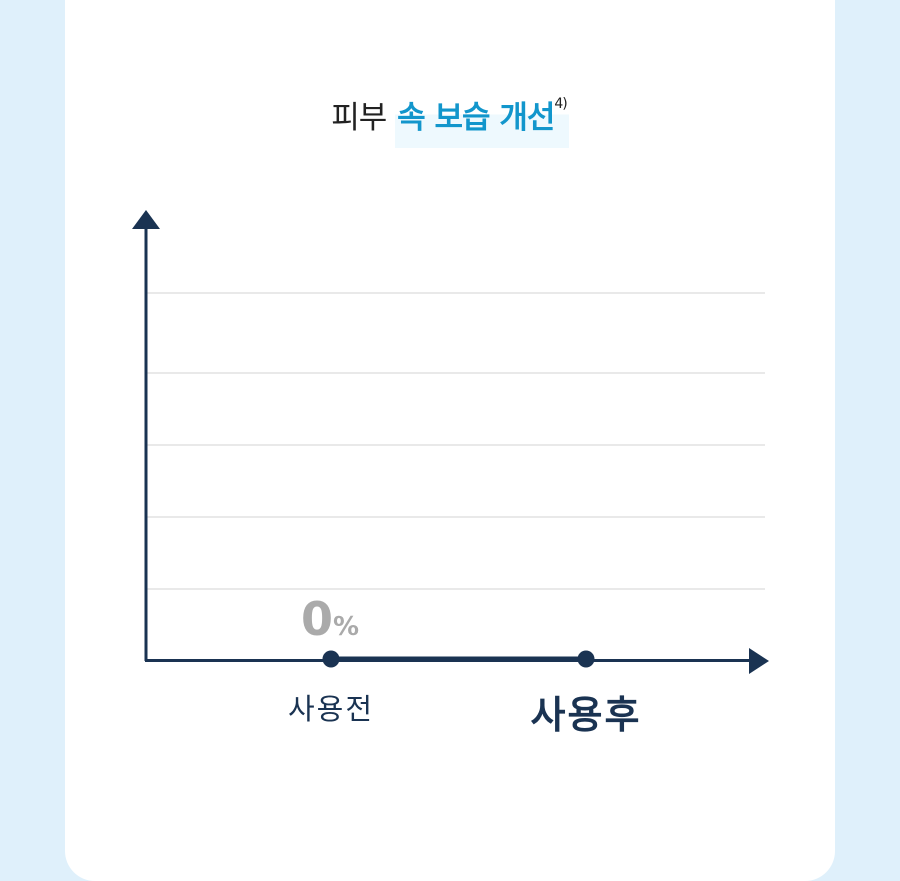 The height and width of the screenshot is (881, 900). I want to click on value-label: 0%, so click(330, 623).